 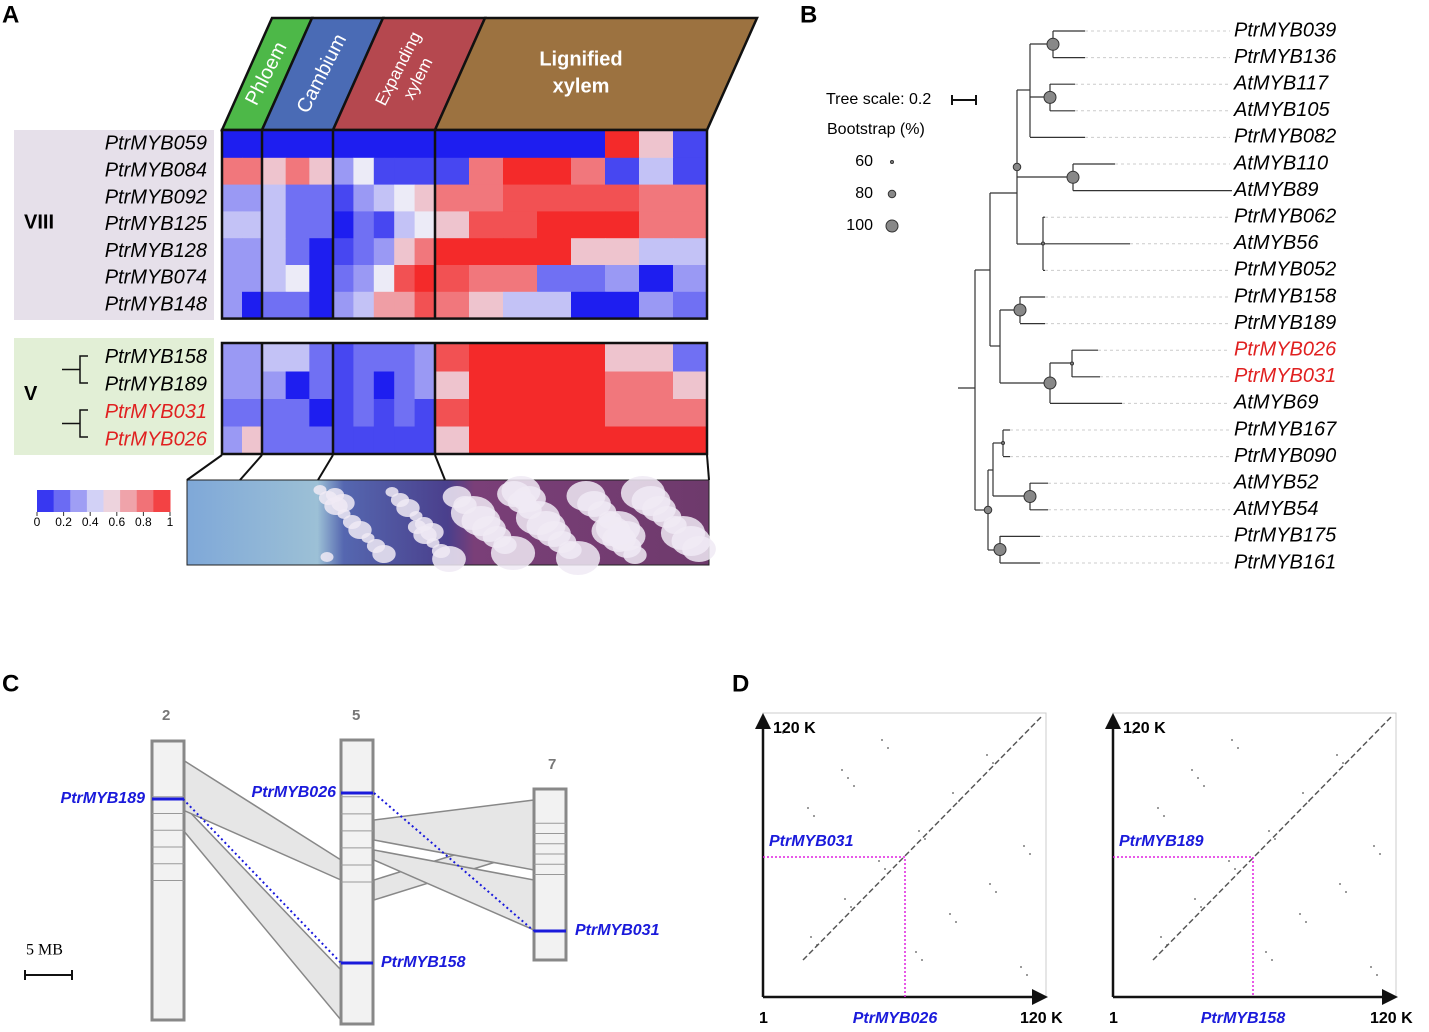 I want to click on leaf-label: PtrMYB175, so click(x=1285, y=536).